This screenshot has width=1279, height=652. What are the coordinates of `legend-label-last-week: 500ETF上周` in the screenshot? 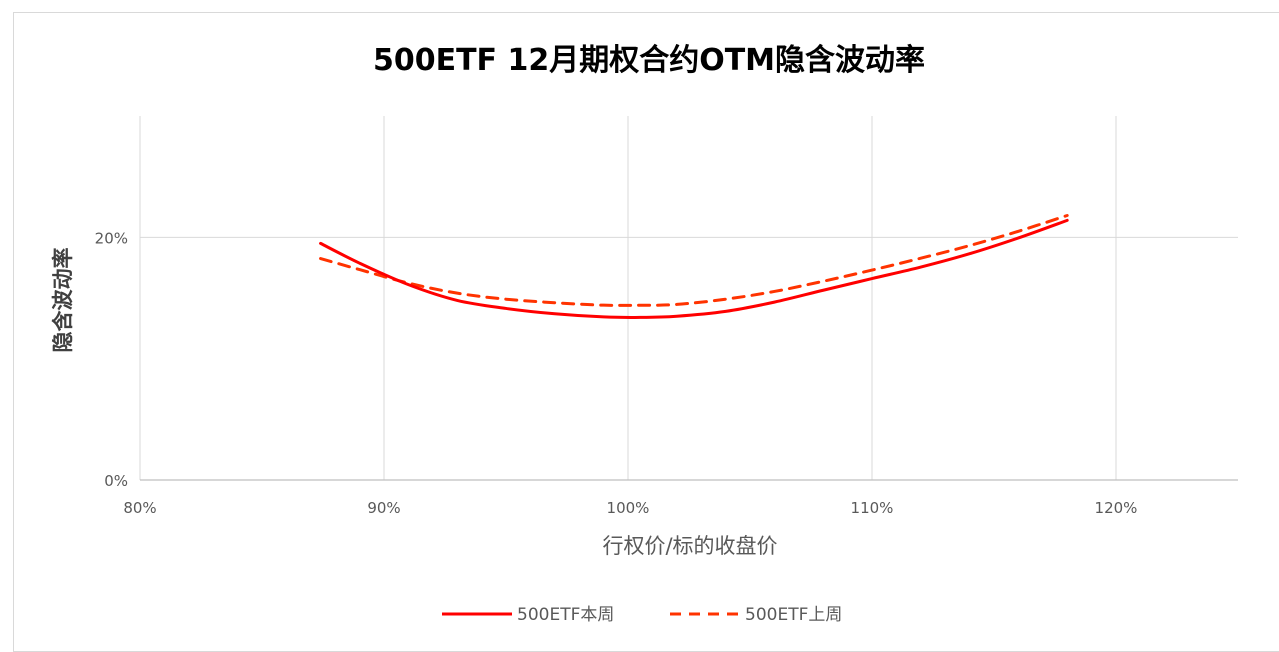 It's located at (793, 615).